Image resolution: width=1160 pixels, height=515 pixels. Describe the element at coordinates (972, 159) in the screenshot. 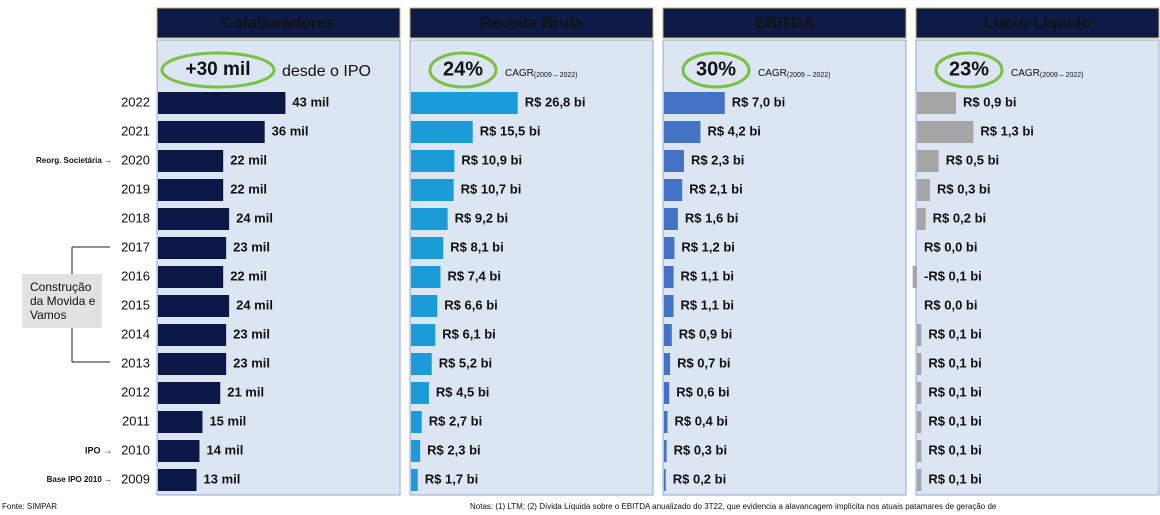

I see `value-label: R$ 0,5 bi` at that location.